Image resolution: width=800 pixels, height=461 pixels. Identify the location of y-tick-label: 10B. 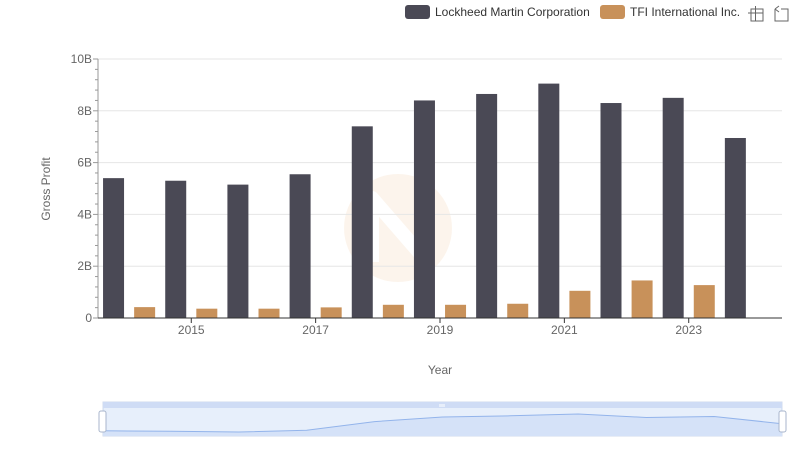
(81, 59).